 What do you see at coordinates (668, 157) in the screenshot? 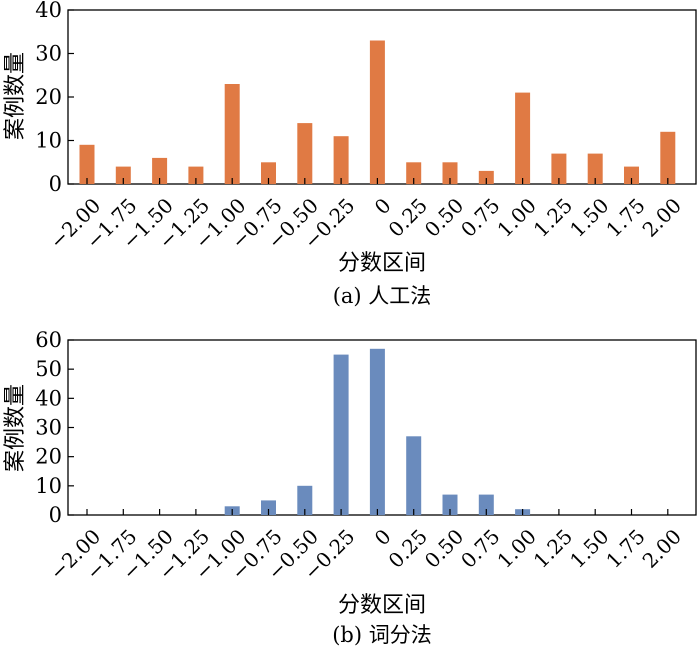
I see `bar-2.00` at bounding box center [668, 157].